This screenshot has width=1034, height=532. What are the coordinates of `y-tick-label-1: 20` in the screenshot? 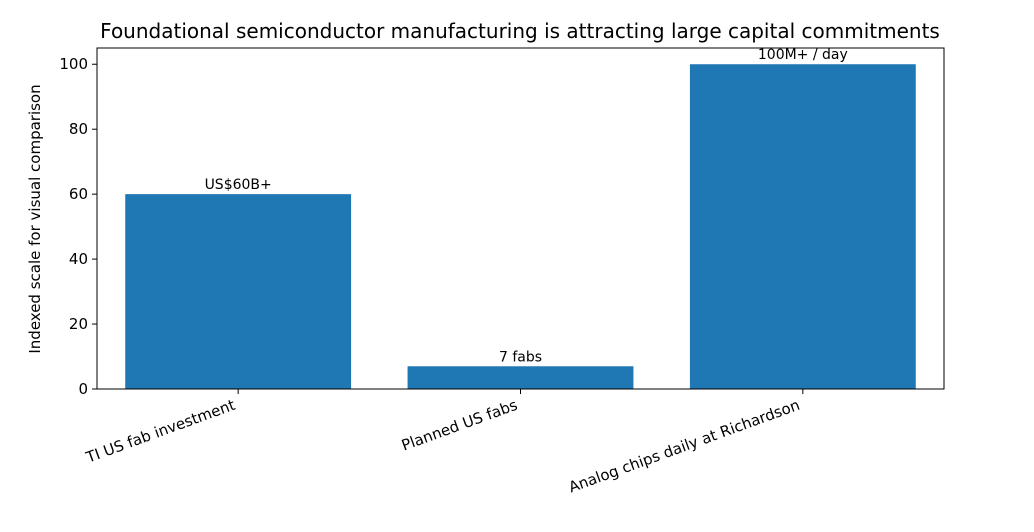 It's located at (78, 324).